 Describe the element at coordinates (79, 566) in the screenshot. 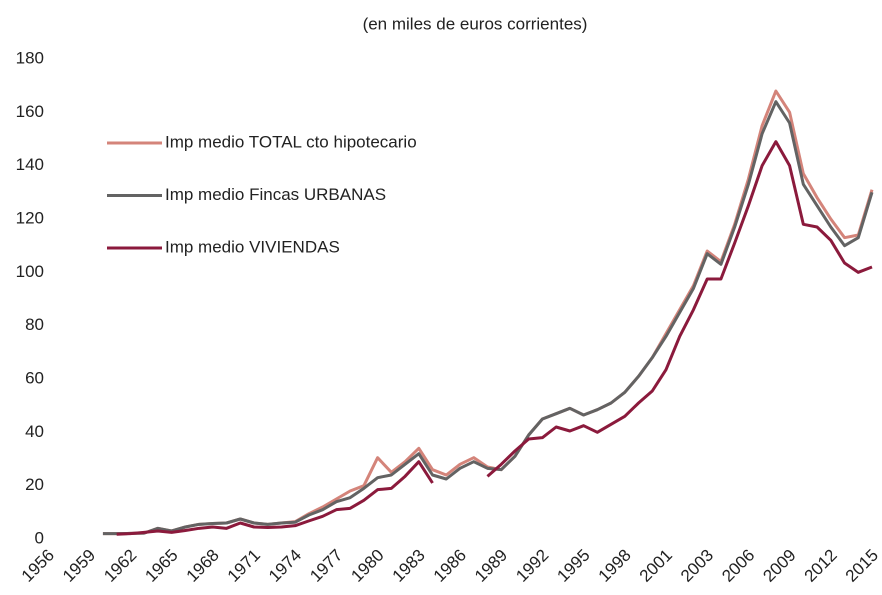

I see `x-tick-label: 1959` at that location.